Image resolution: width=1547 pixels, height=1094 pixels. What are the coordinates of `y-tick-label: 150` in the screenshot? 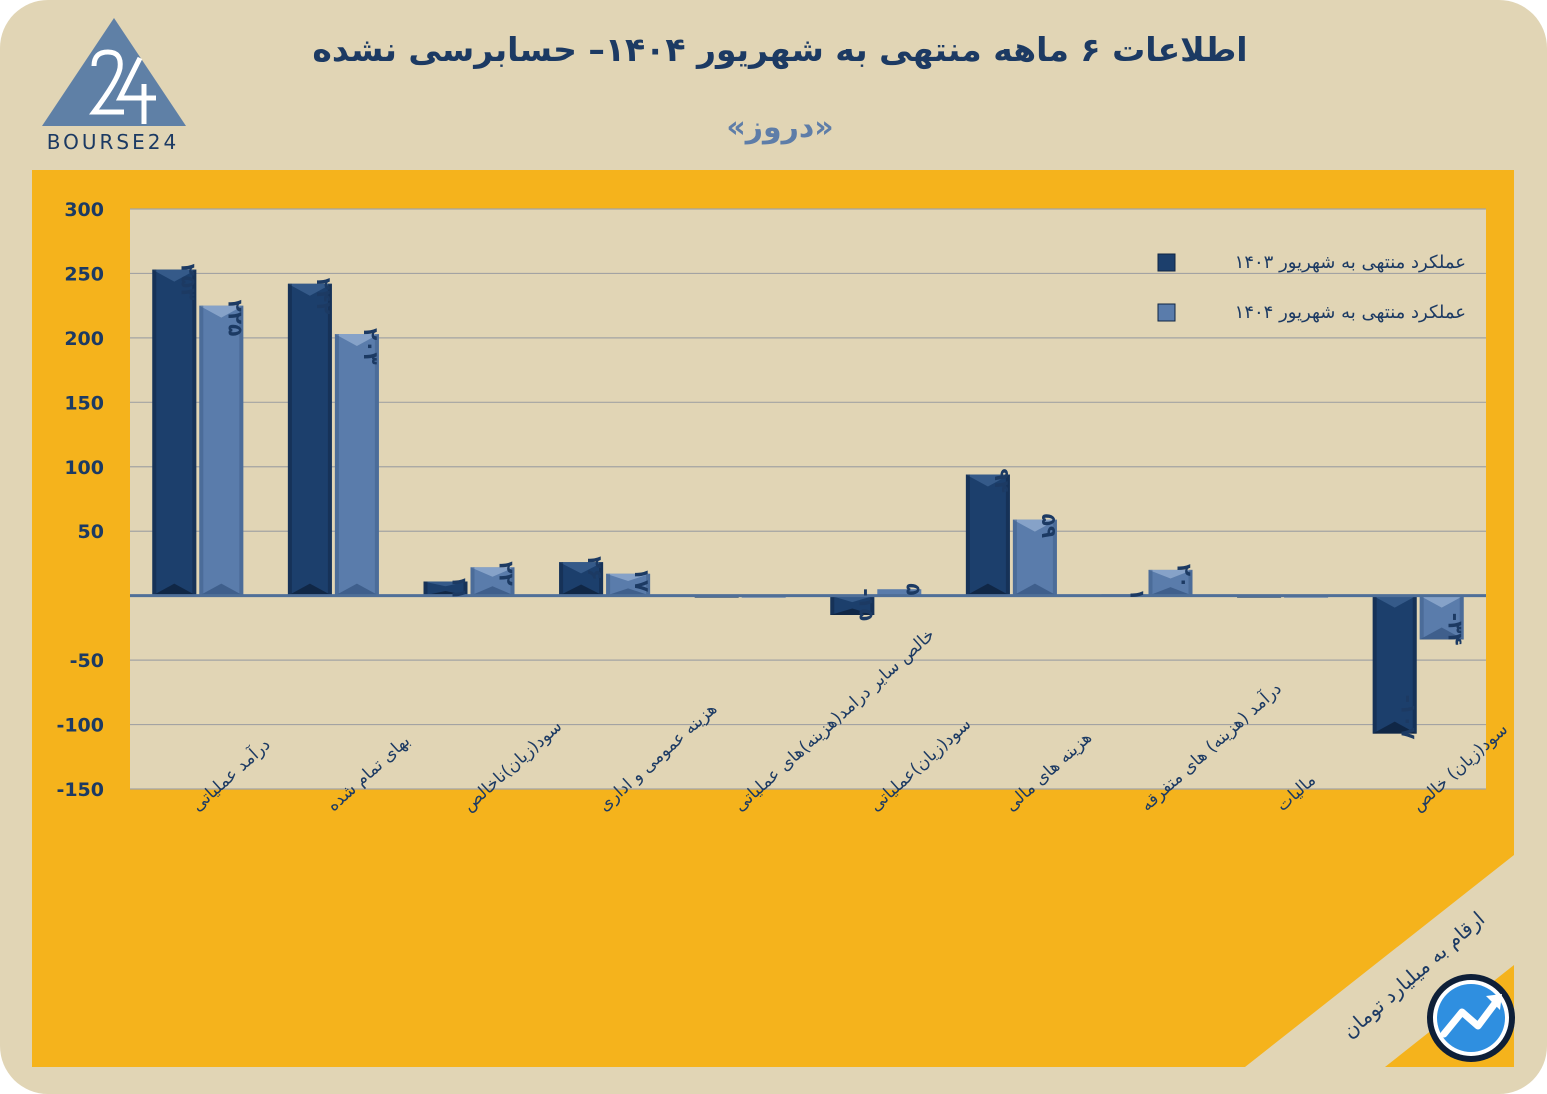 It's located at (84, 403).